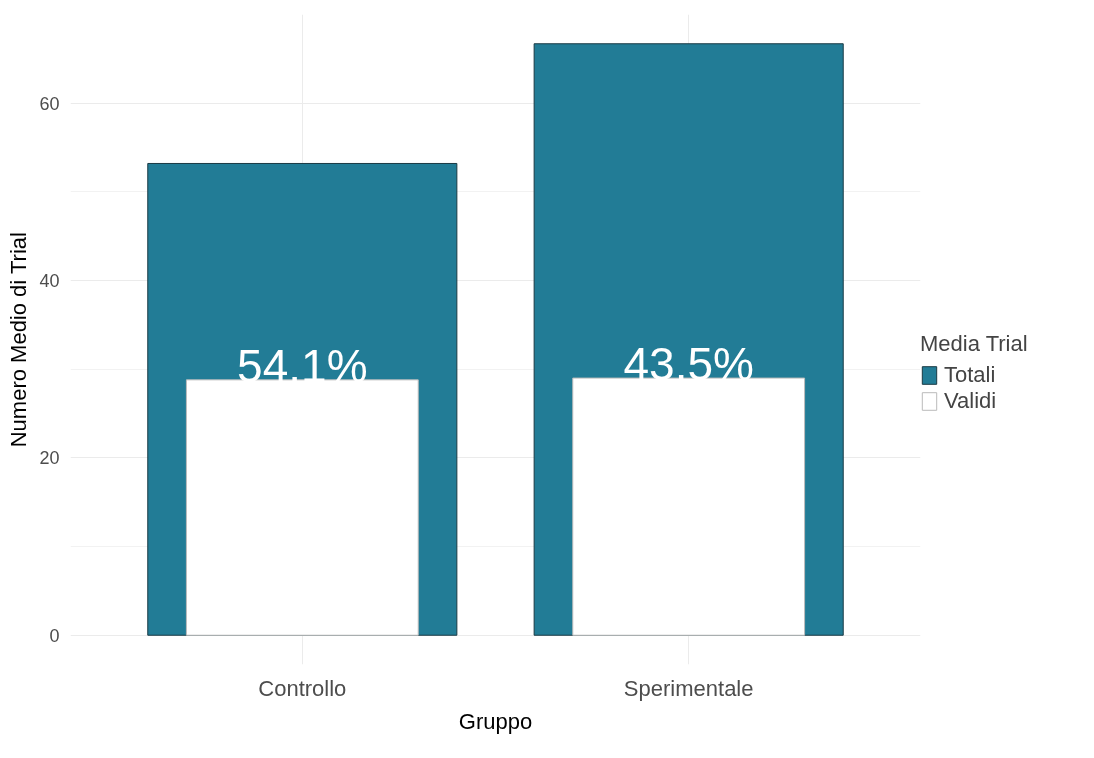 Image resolution: width=1094 pixels, height=758 pixels. I want to click on x-axis-title: Gruppo, so click(495, 721).